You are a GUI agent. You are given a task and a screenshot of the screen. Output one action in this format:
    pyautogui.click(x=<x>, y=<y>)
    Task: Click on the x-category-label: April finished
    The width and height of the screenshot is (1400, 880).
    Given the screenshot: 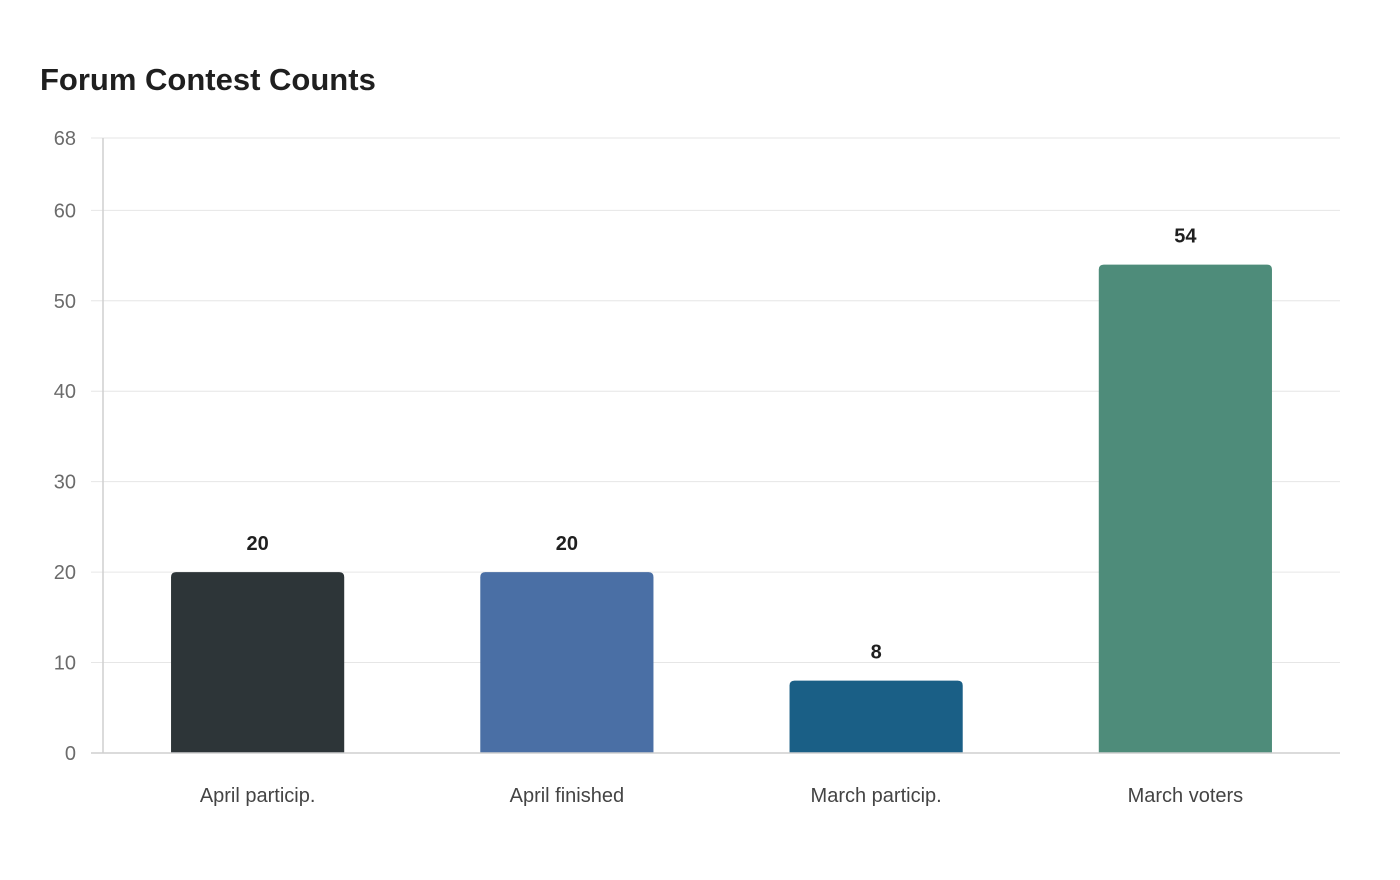 What is the action you would take?
    pyautogui.click(x=567, y=796)
    